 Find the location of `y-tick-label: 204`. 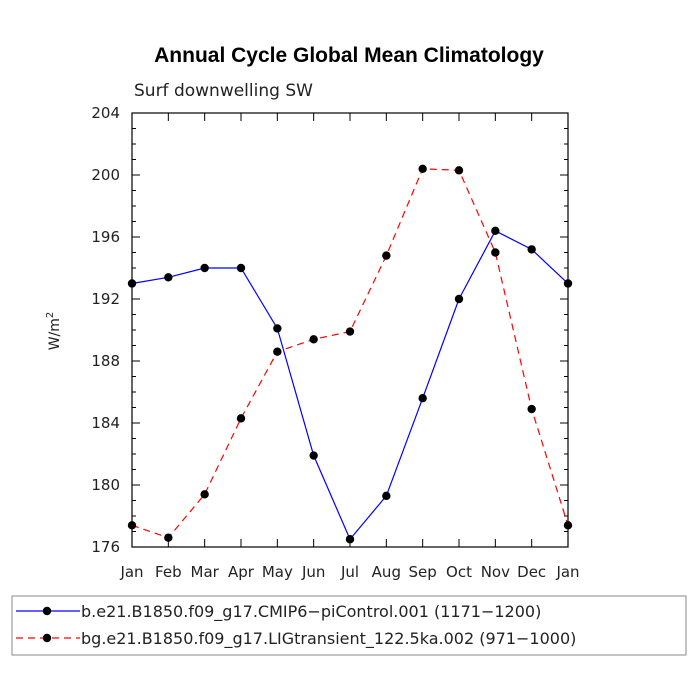

y-tick-label: 204 is located at coordinates (105, 113).